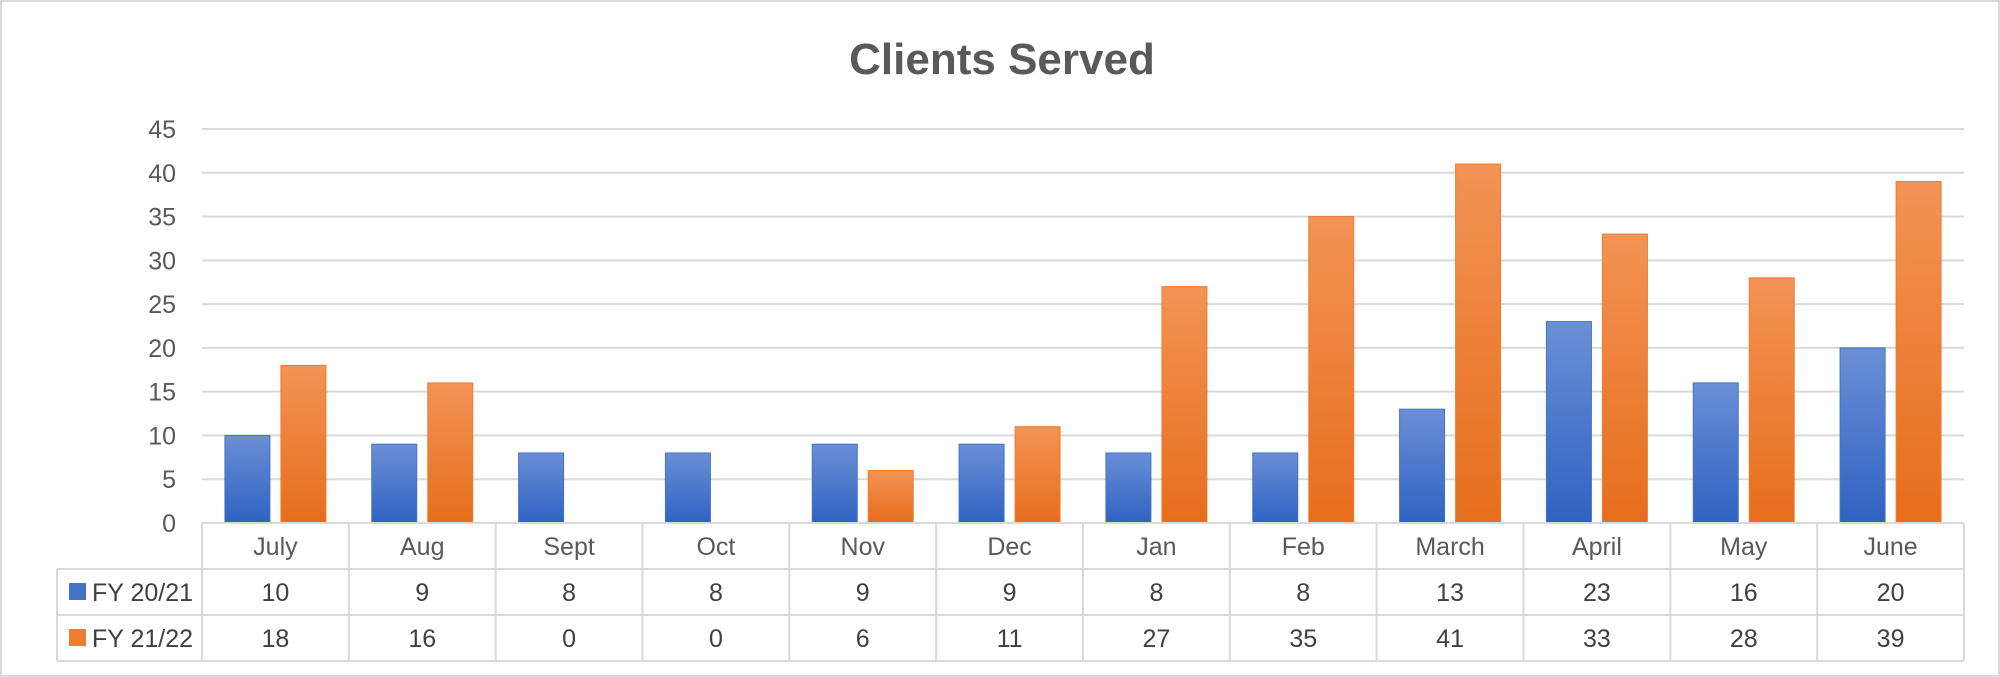  Describe the element at coordinates (1568, 422) in the screenshot. I see `bar-fy2021-april` at that location.